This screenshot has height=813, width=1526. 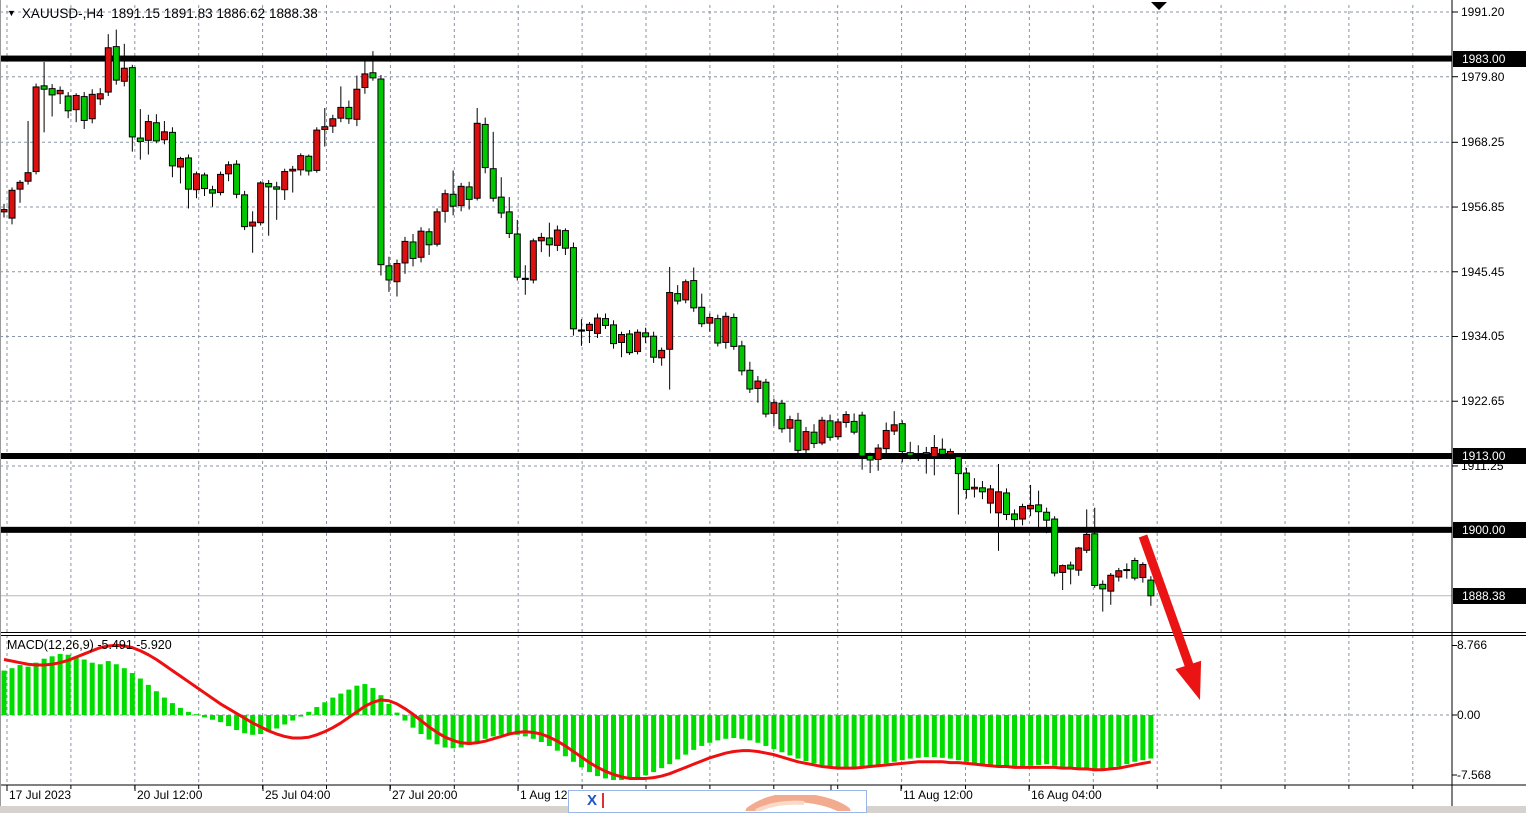 What do you see at coordinates (89, 645) in the screenshot?
I see `macd-indicator-label: MACD(12,26,9) -5.491 -5.920` at bounding box center [89, 645].